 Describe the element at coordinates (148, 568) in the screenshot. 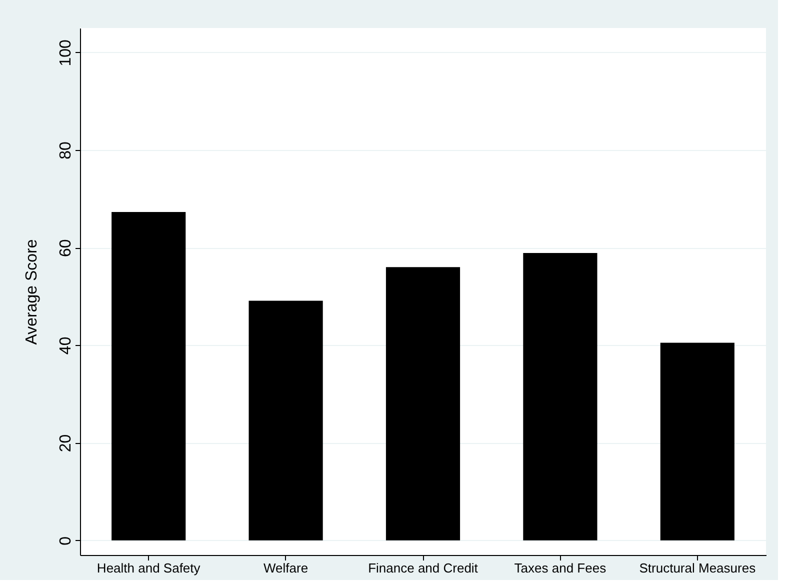

I see `x-tick-label: Health and Safety` at that location.